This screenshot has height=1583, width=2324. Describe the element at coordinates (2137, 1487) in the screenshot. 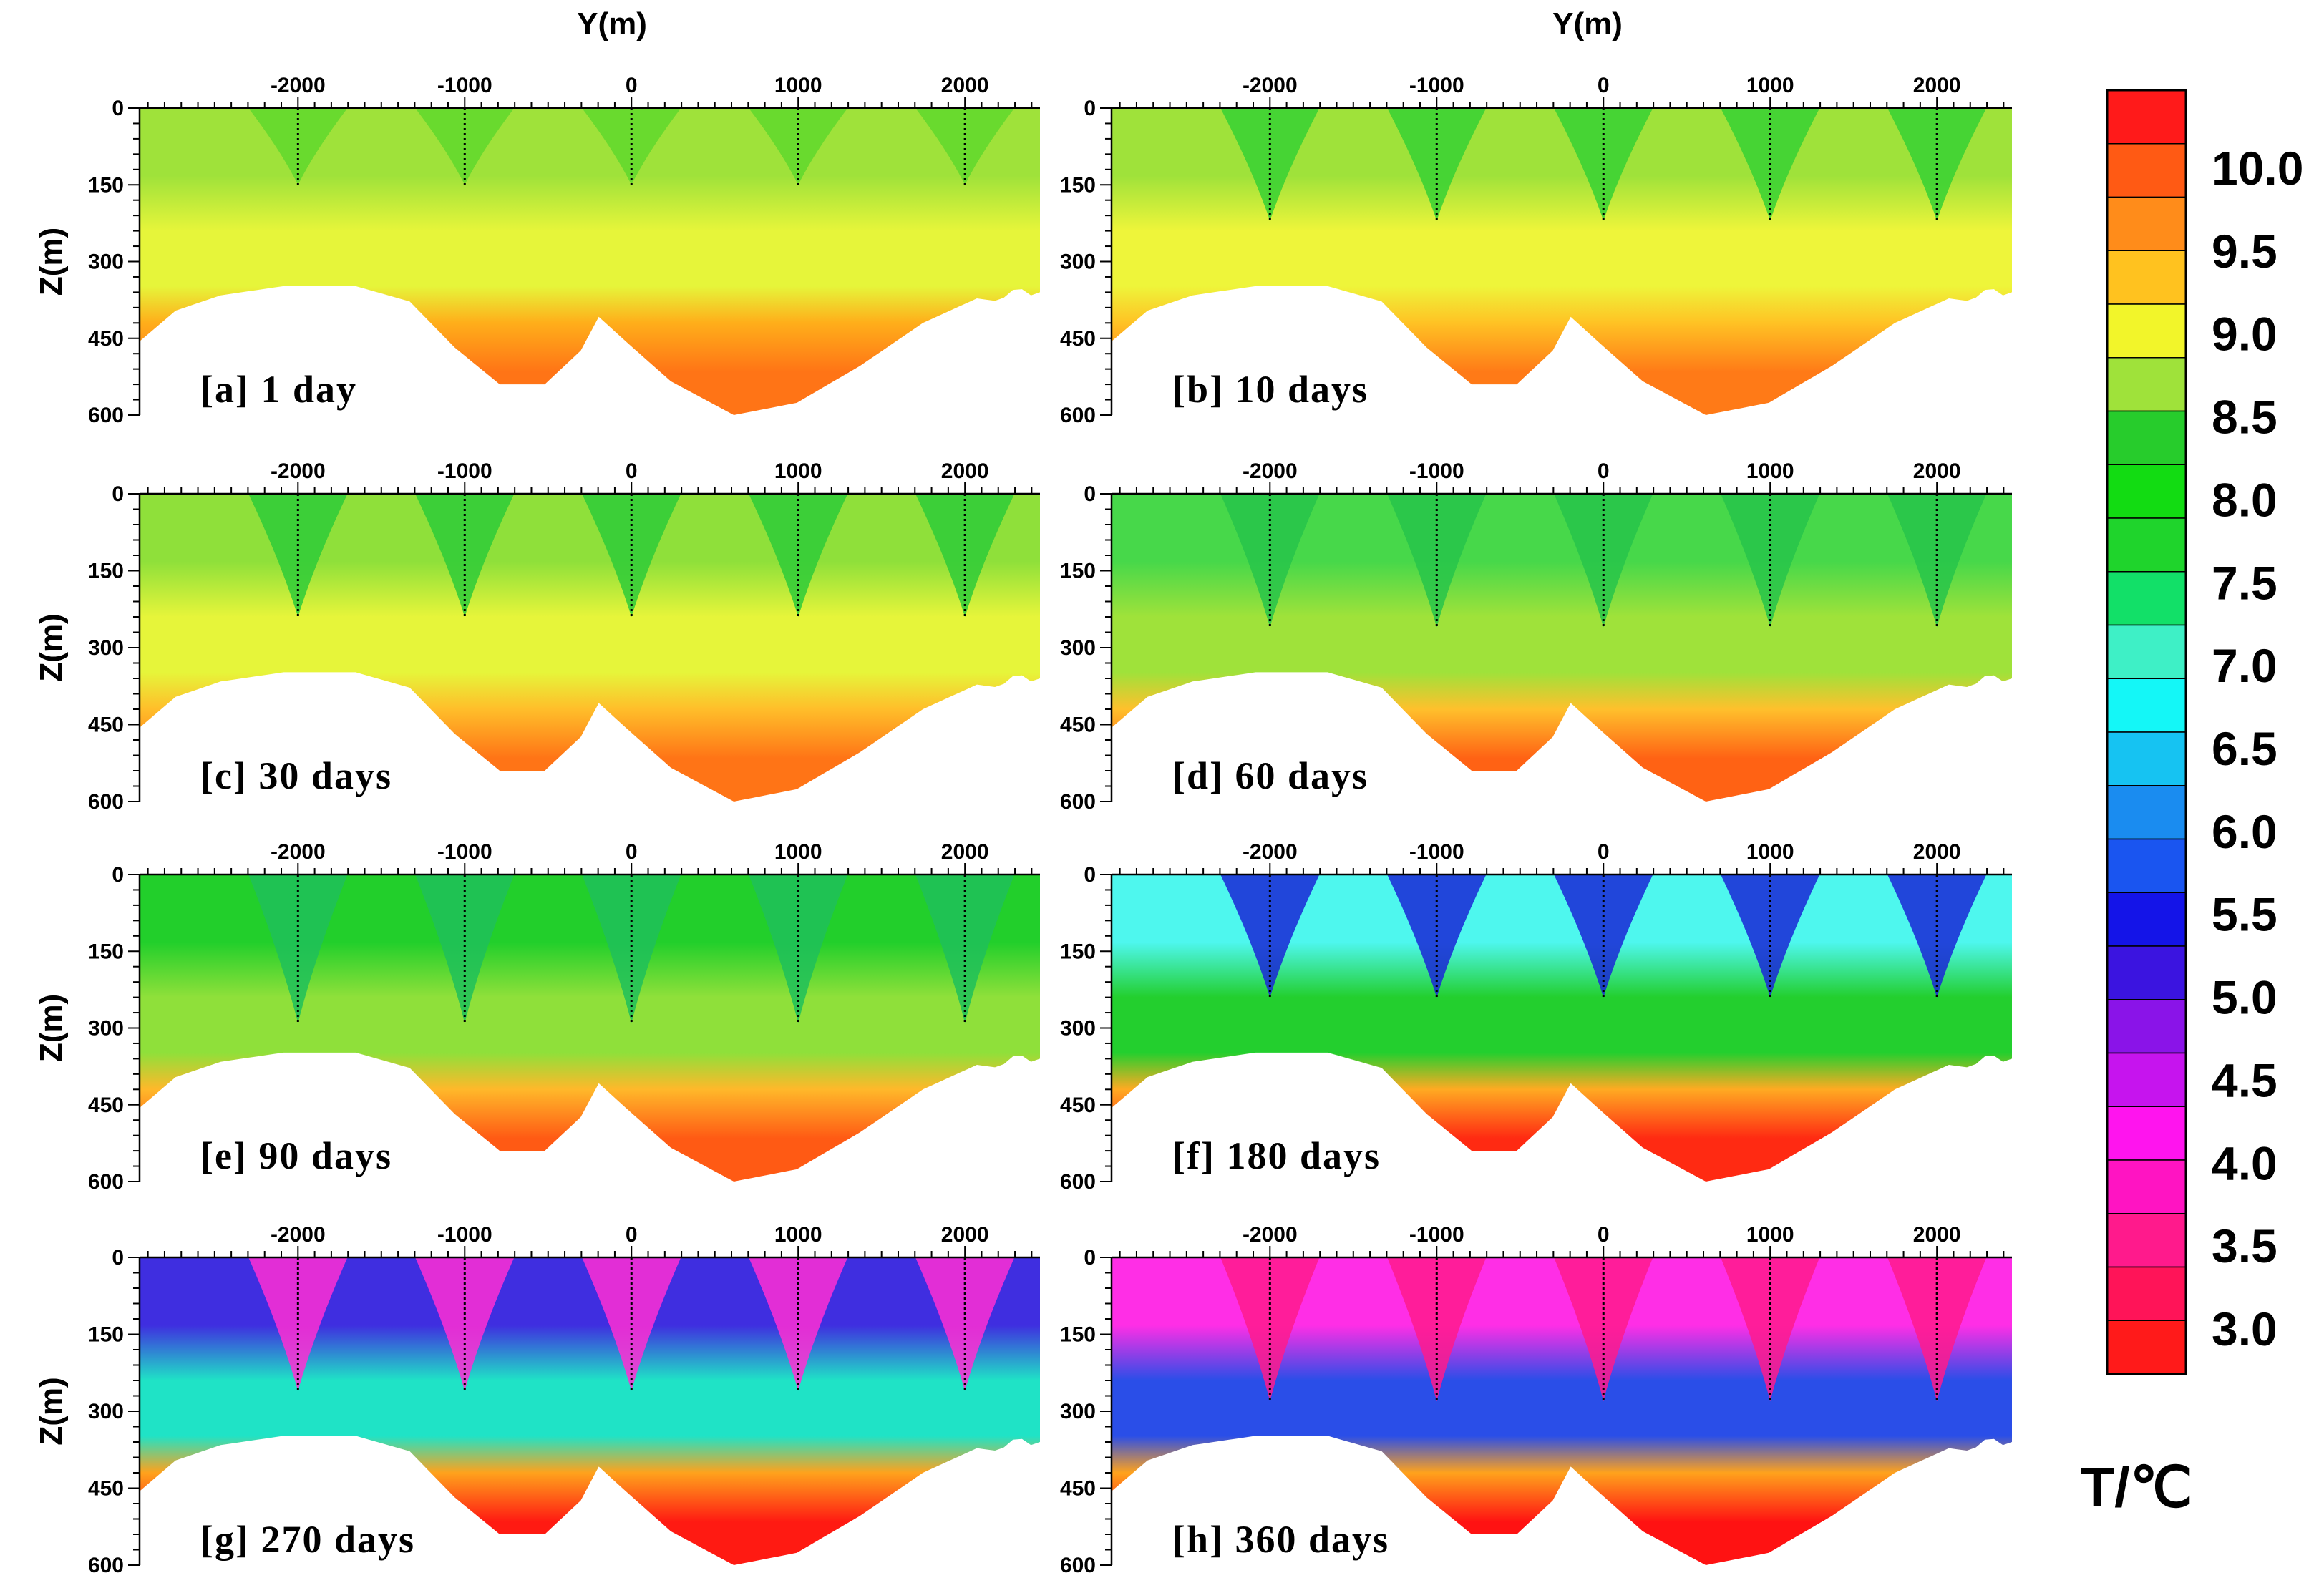

I see `colorbar-title: T/℃` at that location.